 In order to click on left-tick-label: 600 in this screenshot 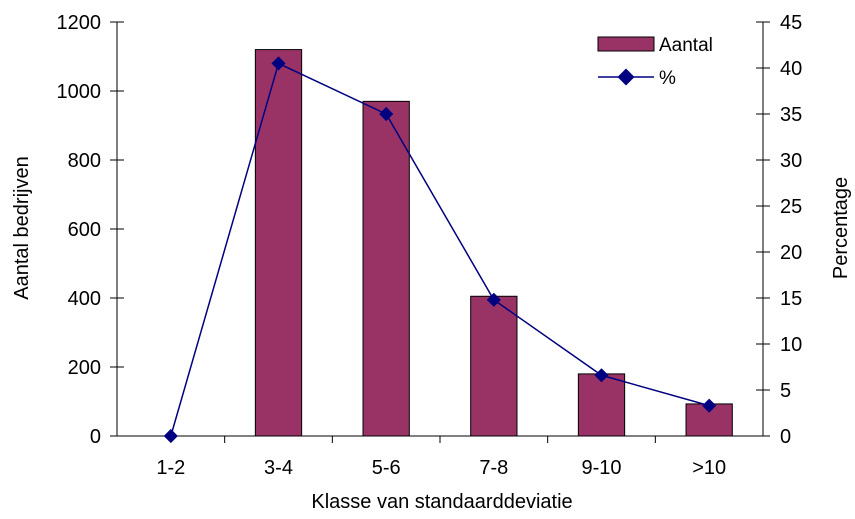, I will do `click(84, 230)`.